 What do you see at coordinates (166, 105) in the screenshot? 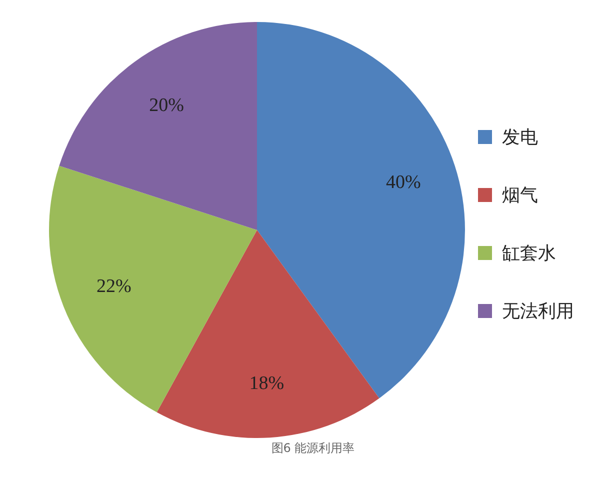
I see `data-label: 20%` at bounding box center [166, 105].